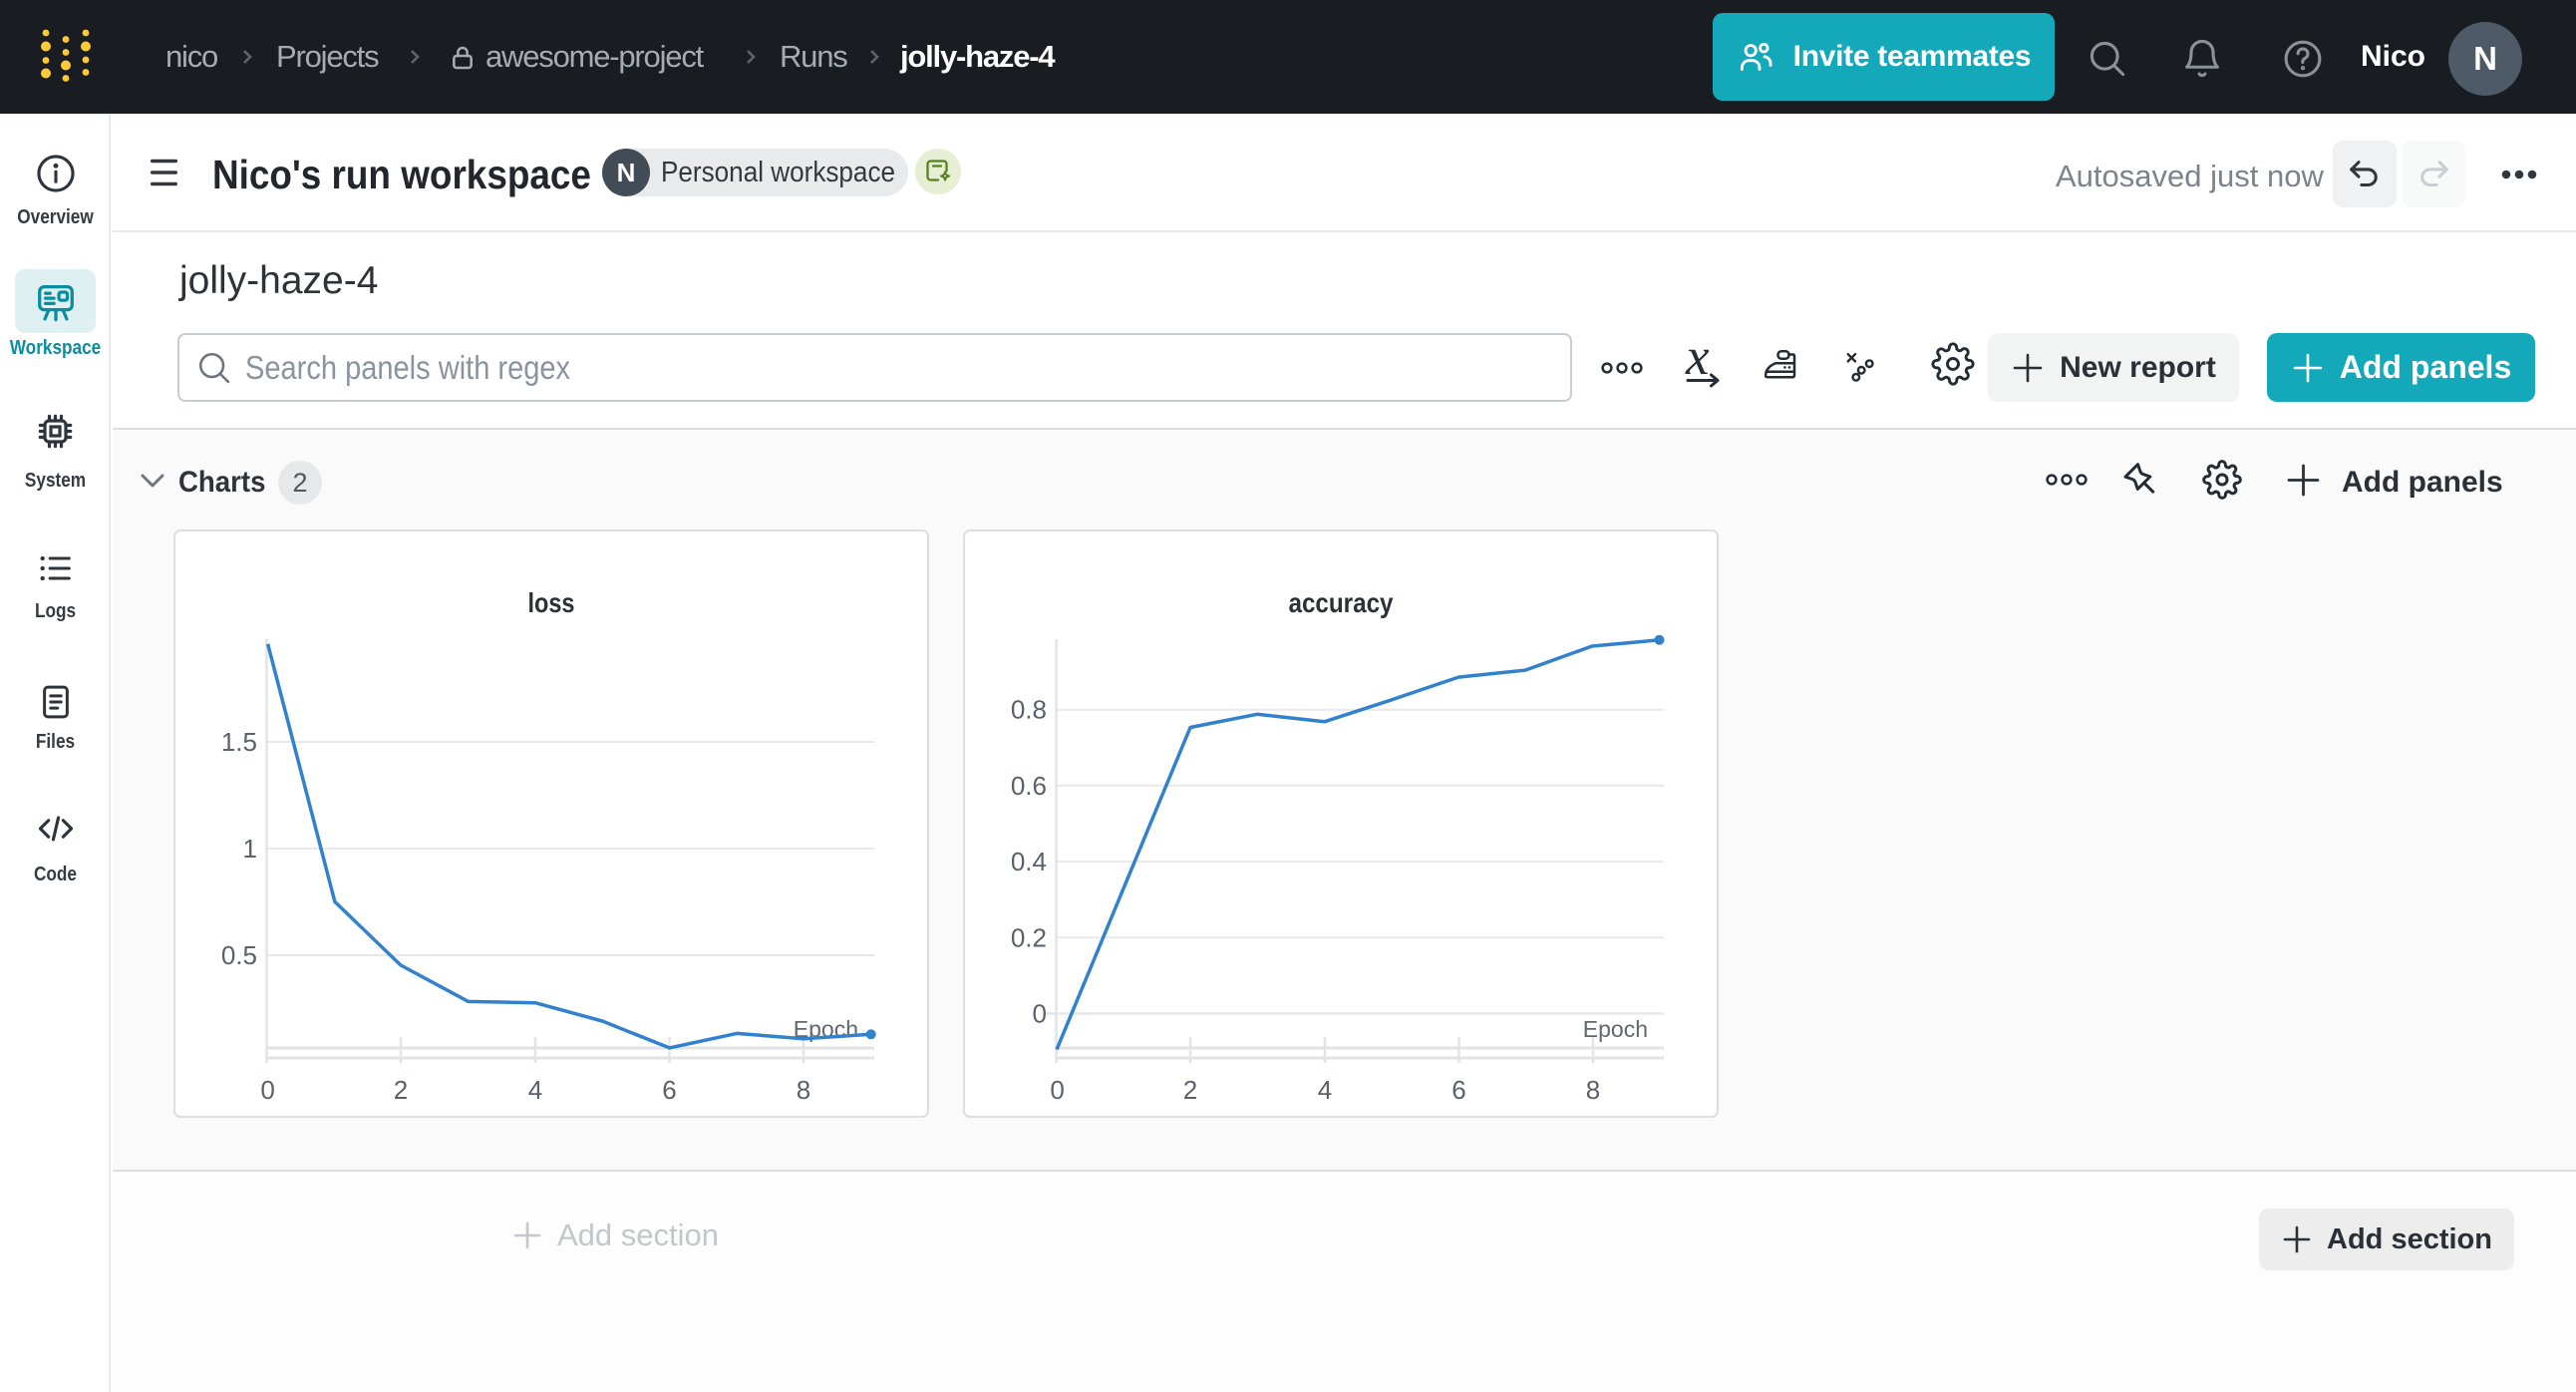 The height and width of the screenshot is (1392, 2576). Describe the element at coordinates (1029, 937) in the screenshot. I see `svg-text: 0.2` at that location.